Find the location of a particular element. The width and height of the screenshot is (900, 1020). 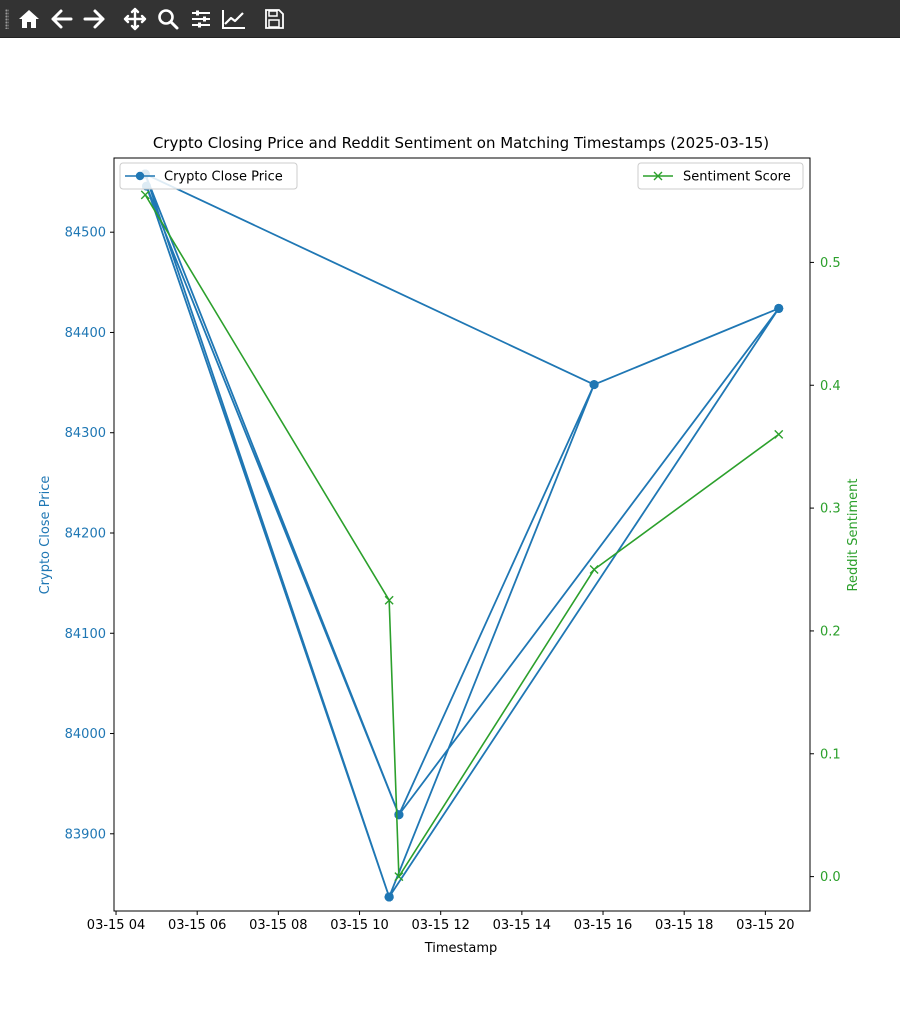

forward-arrow-icon is located at coordinates (94, 19).